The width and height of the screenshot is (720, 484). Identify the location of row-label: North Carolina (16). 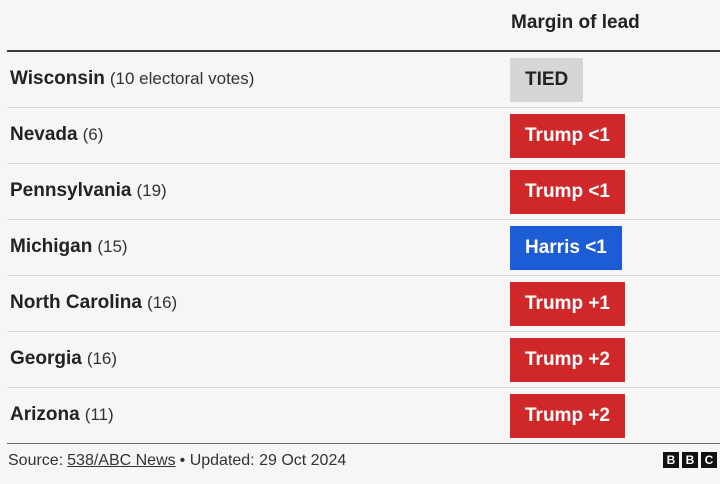
(93, 303).